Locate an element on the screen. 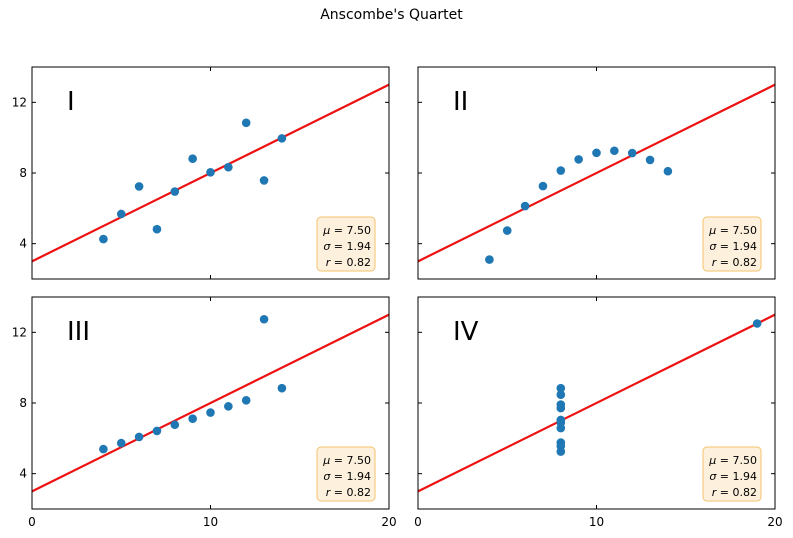 The width and height of the screenshot is (793, 538). panel-label: I is located at coordinates (71, 102).